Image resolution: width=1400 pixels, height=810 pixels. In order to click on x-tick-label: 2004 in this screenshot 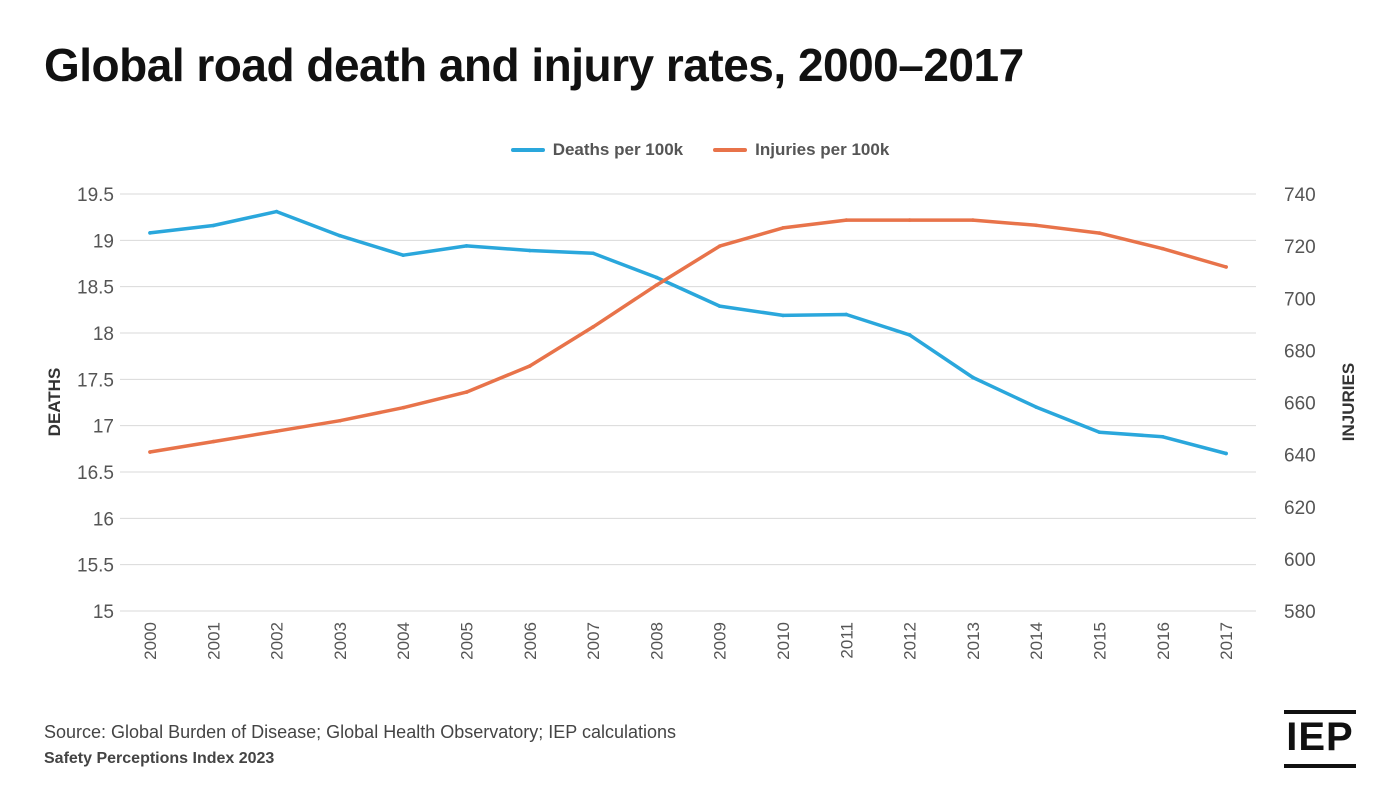, I will do `click(403, 641)`.